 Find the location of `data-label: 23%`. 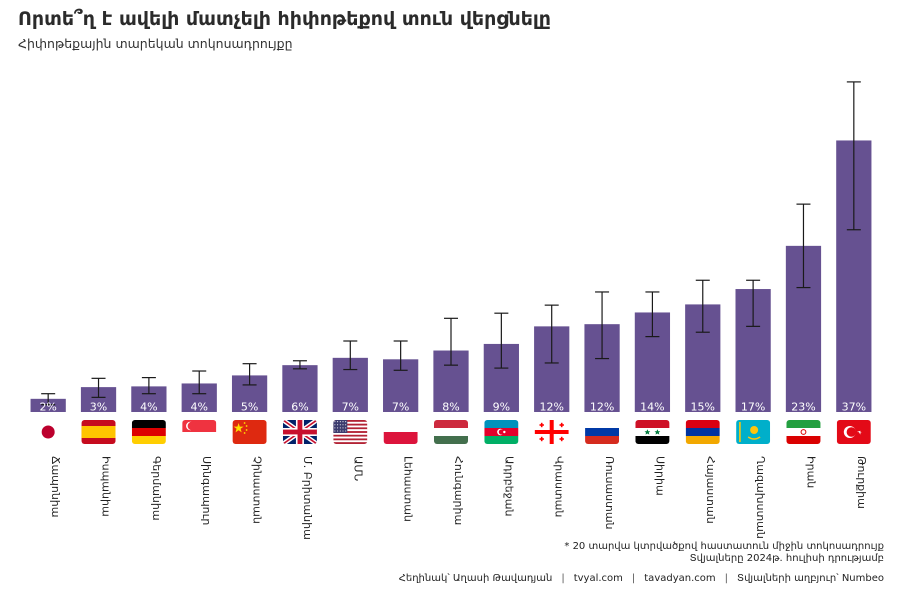

data-label: 23% is located at coordinates (803, 407).